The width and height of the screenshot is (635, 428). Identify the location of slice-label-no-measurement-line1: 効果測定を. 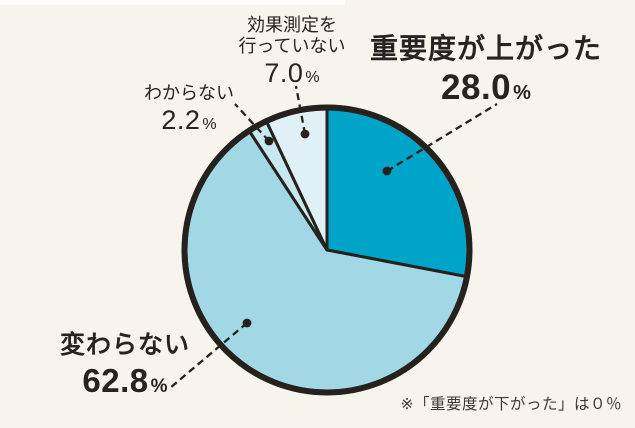
(292, 25).